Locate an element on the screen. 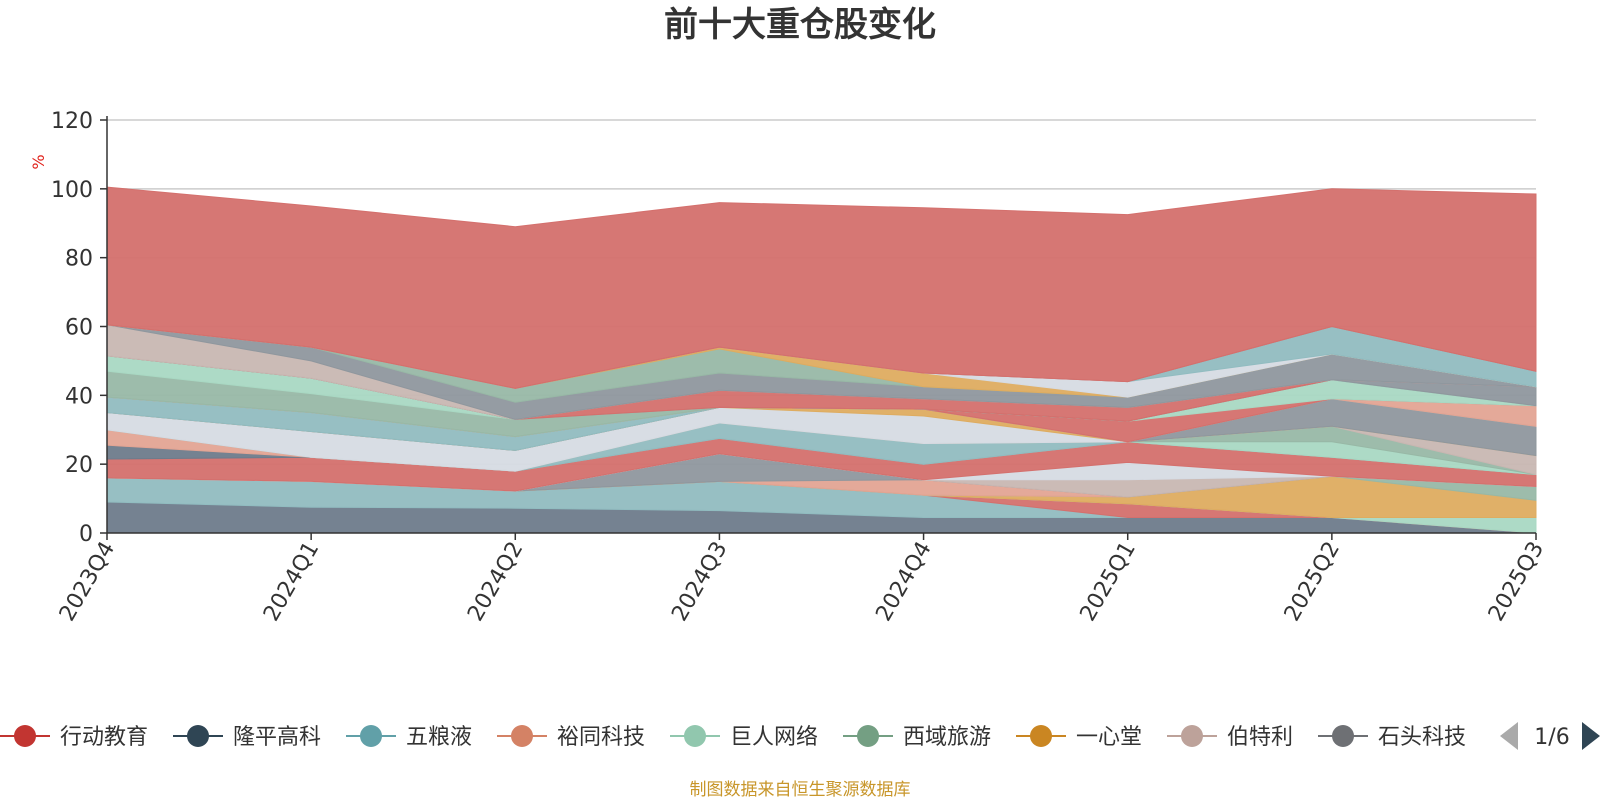 Image resolution: width=1600 pixels, height=800 pixels. legend-label: 巨人网络 is located at coordinates (774, 737).